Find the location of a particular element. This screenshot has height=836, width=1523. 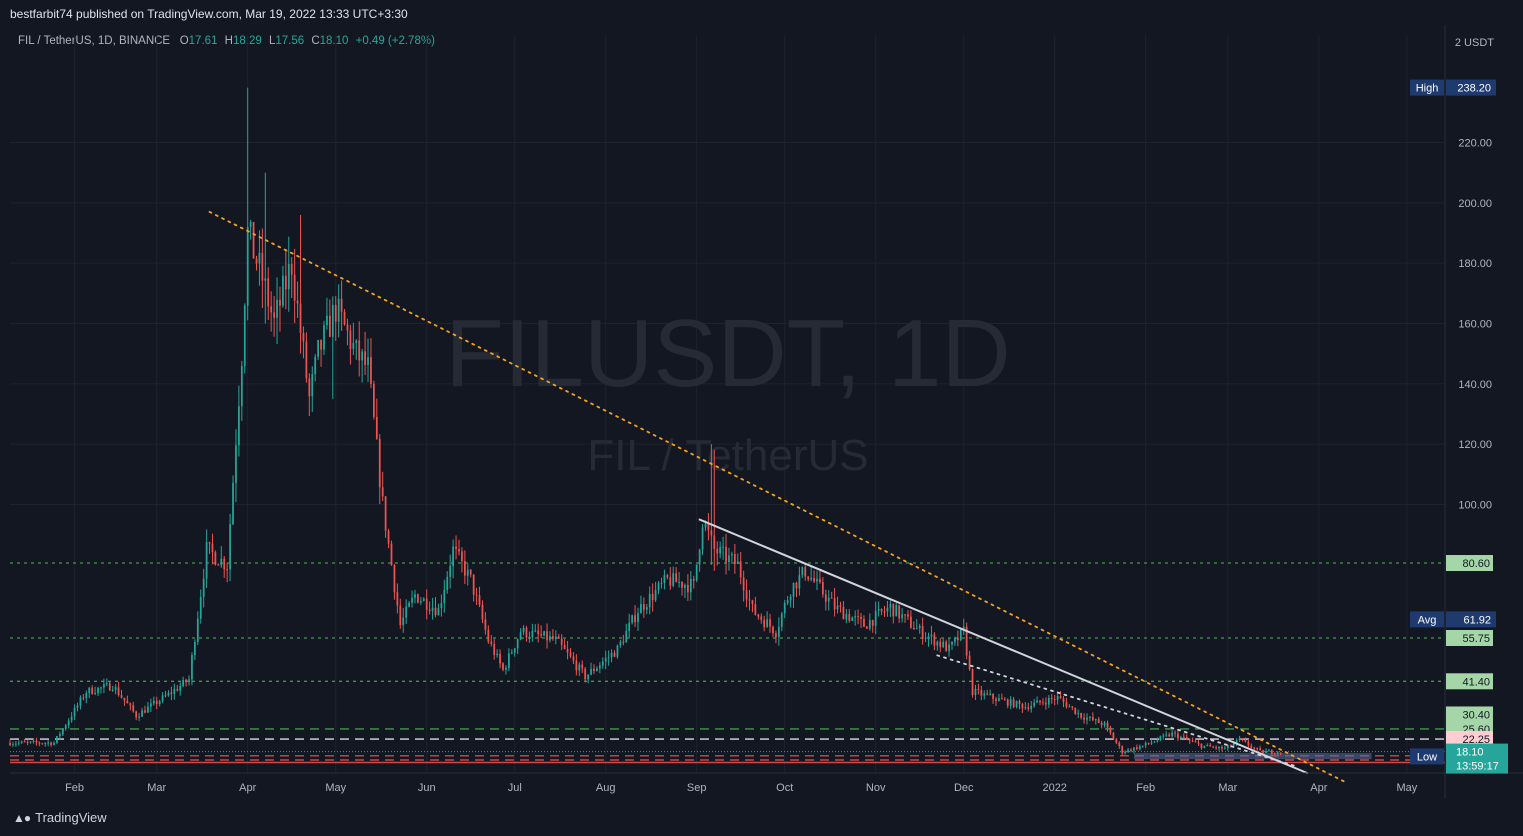

low-value: 17.56 is located at coordinates (290, 41).